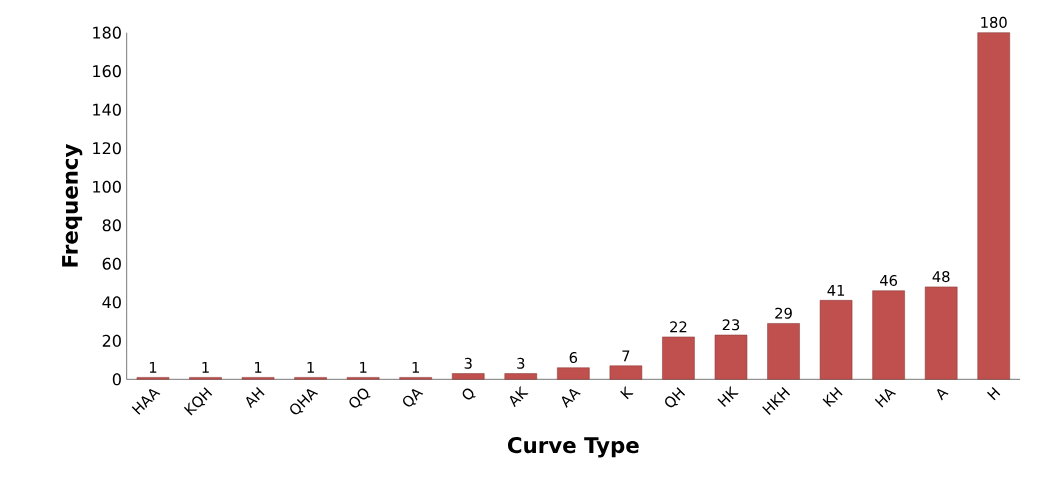 This screenshot has width=1037, height=502. What do you see at coordinates (941, 277) in the screenshot?
I see `data-label: 48` at bounding box center [941, 277].